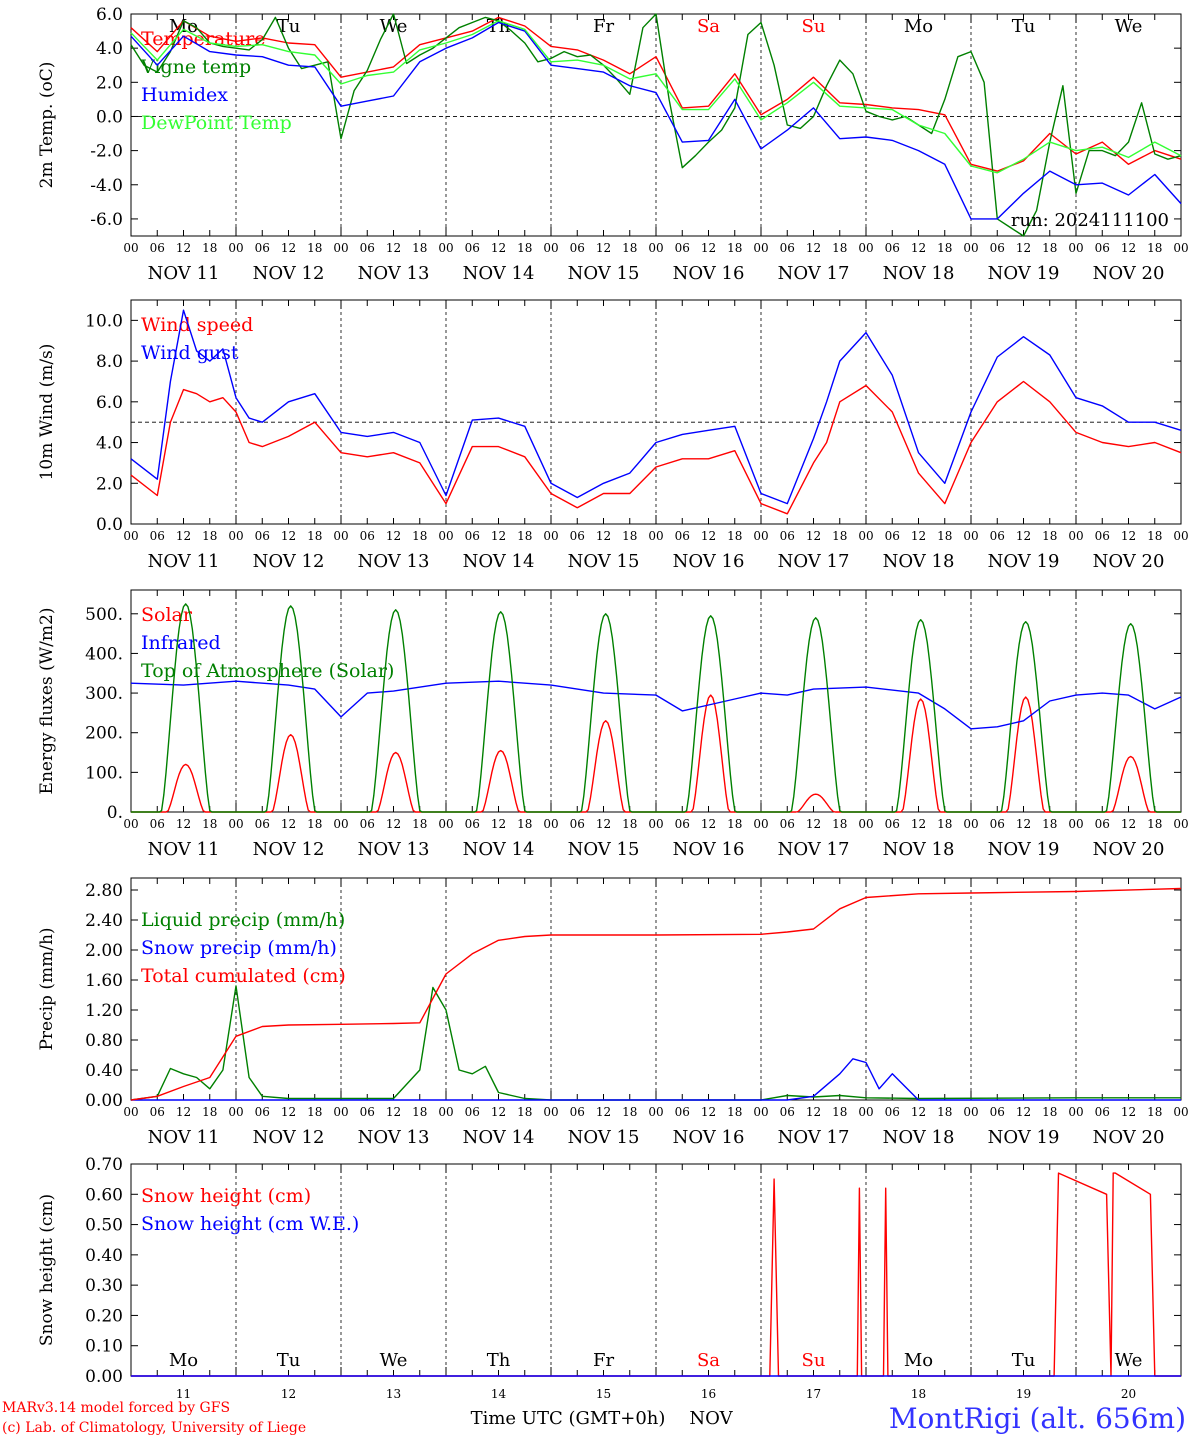  I want to click on date-label: NOV 18, so click(919, 1137).